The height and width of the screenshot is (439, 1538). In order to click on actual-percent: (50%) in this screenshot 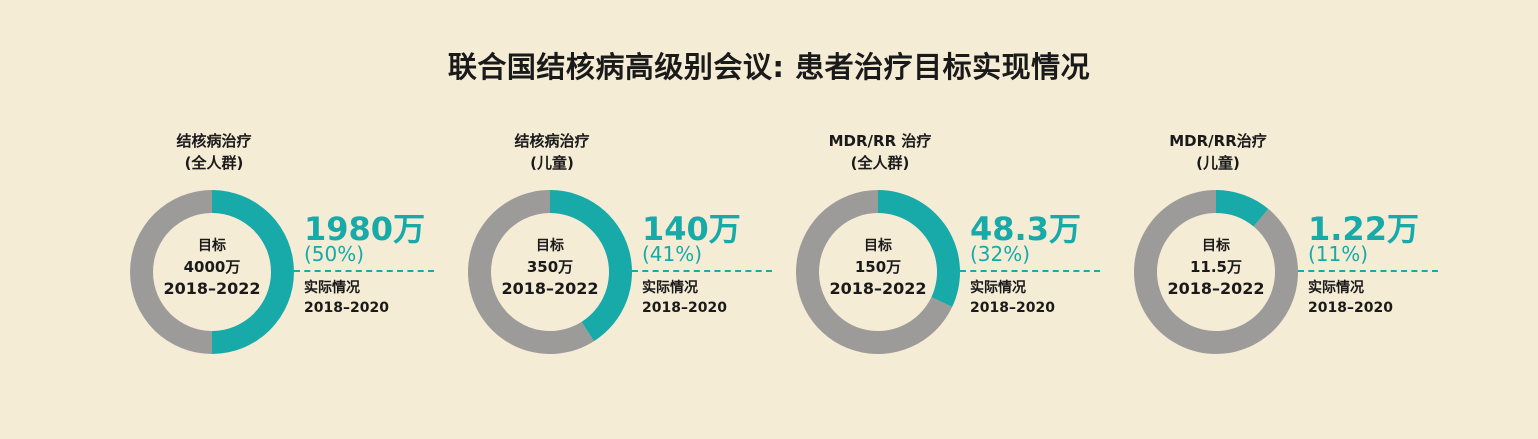, I will do `click(334, 254)`.